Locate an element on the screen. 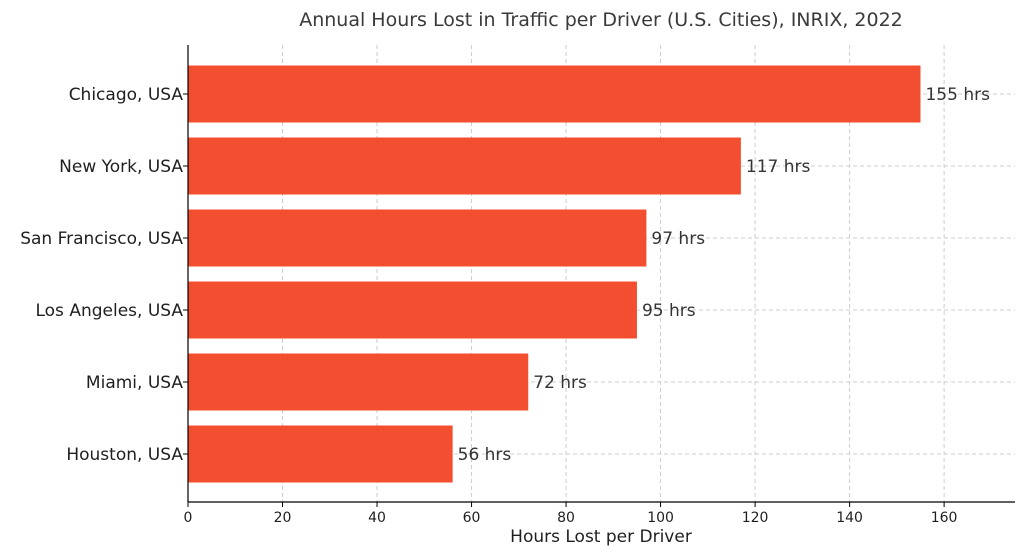 This screenshot has height=555, width=1024. data-label: 95 hrs is located at coordinates (669, 311).